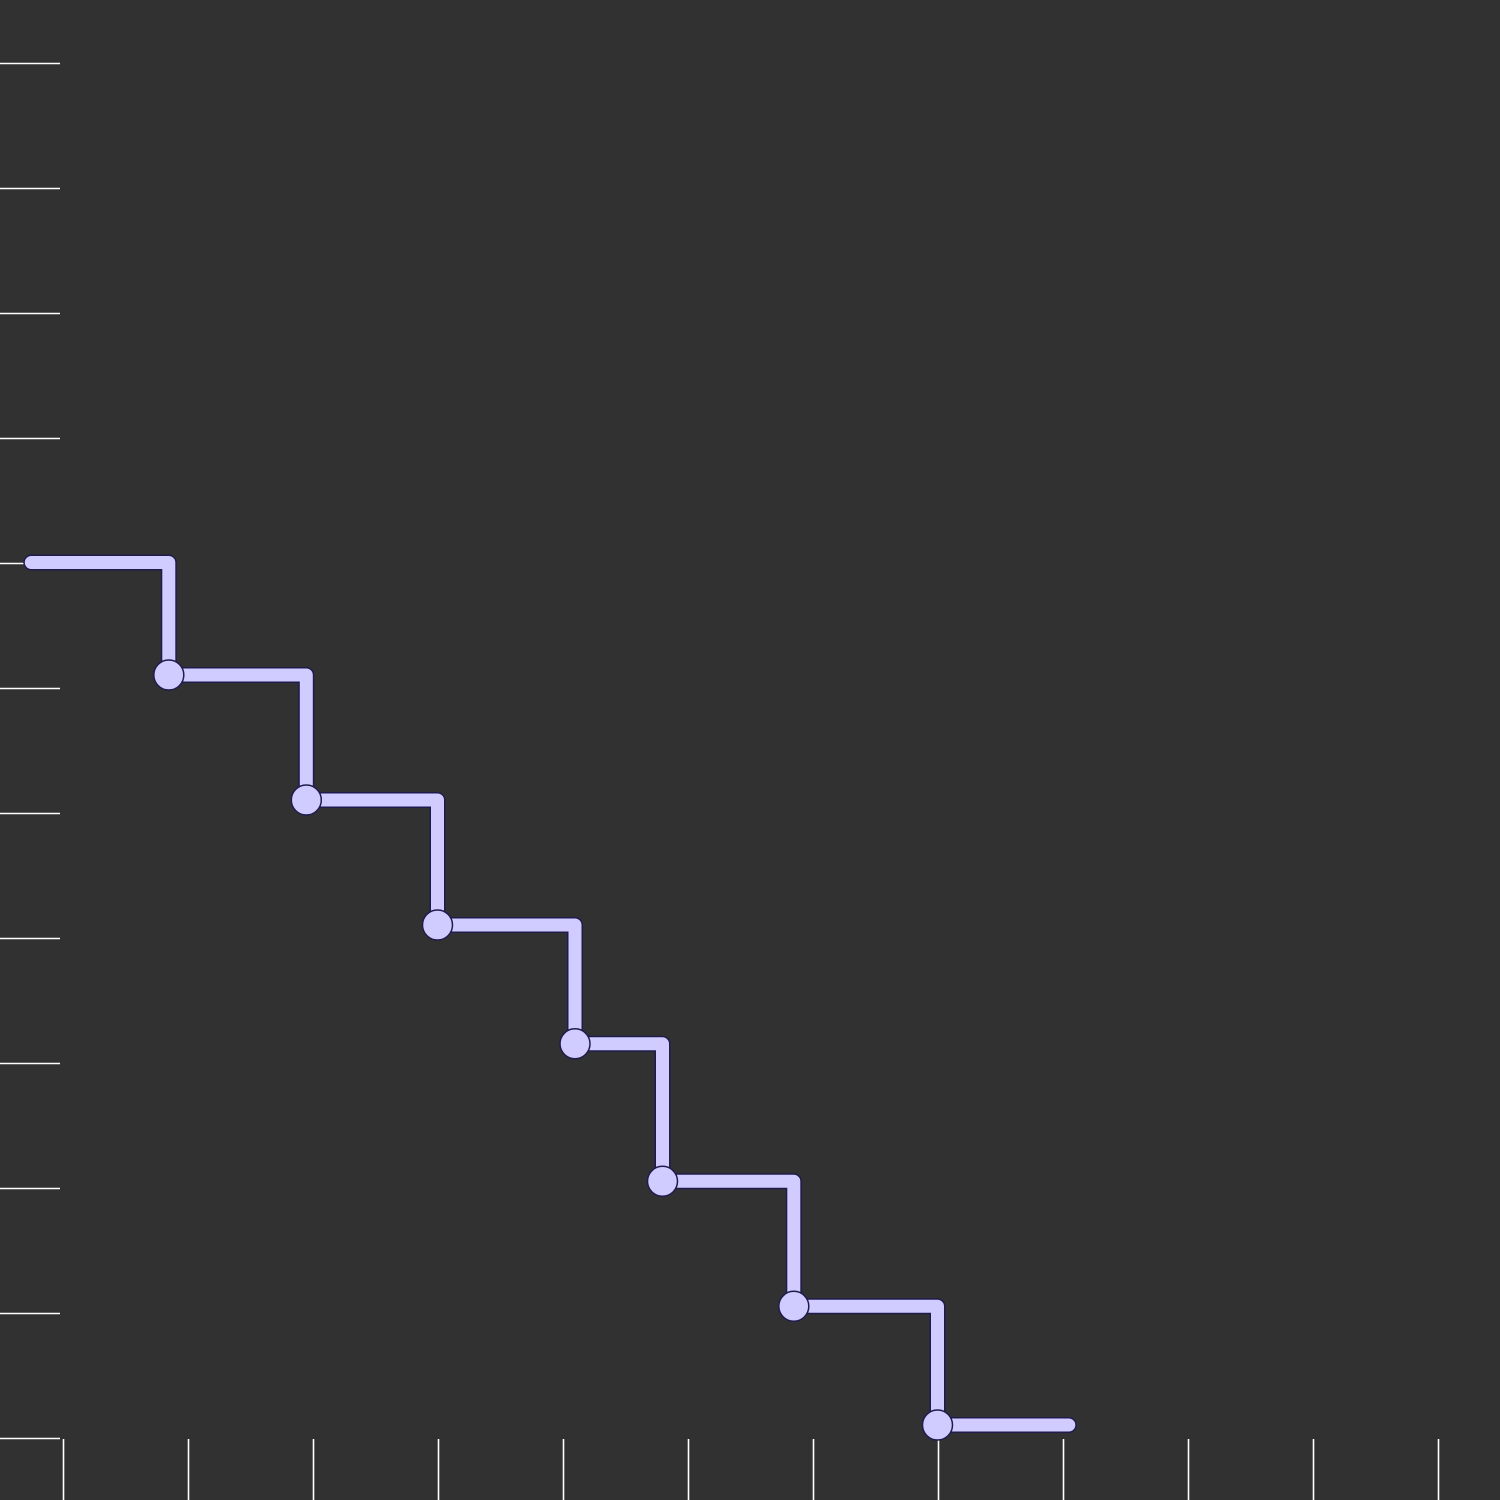 The width and height of the screenshot is (1500, 1500). Describe the element at coordinates (30, 751) in the screenshot. I see `y-axis-ticks` at that location.